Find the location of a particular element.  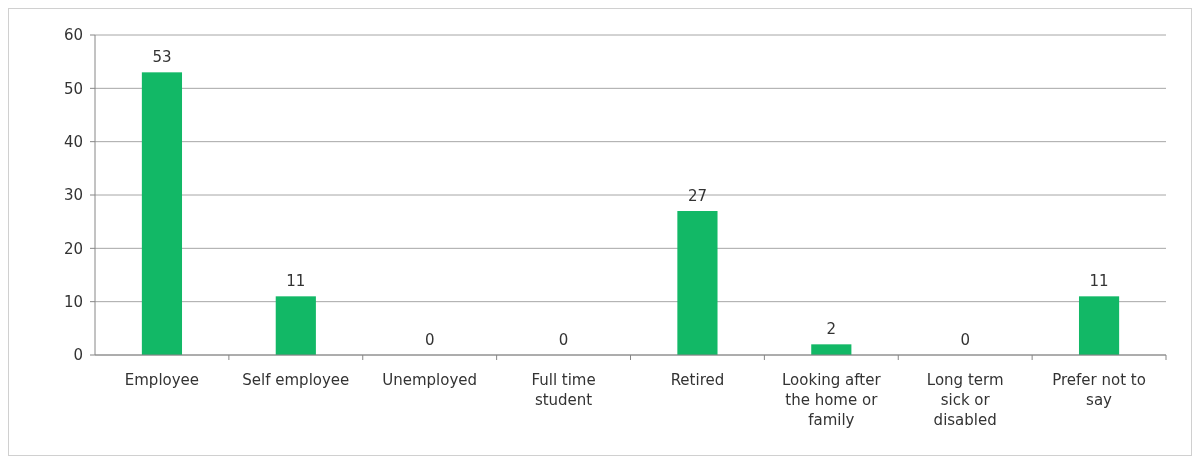

y-tick-label: 10 is located at coordinates (73, 301).